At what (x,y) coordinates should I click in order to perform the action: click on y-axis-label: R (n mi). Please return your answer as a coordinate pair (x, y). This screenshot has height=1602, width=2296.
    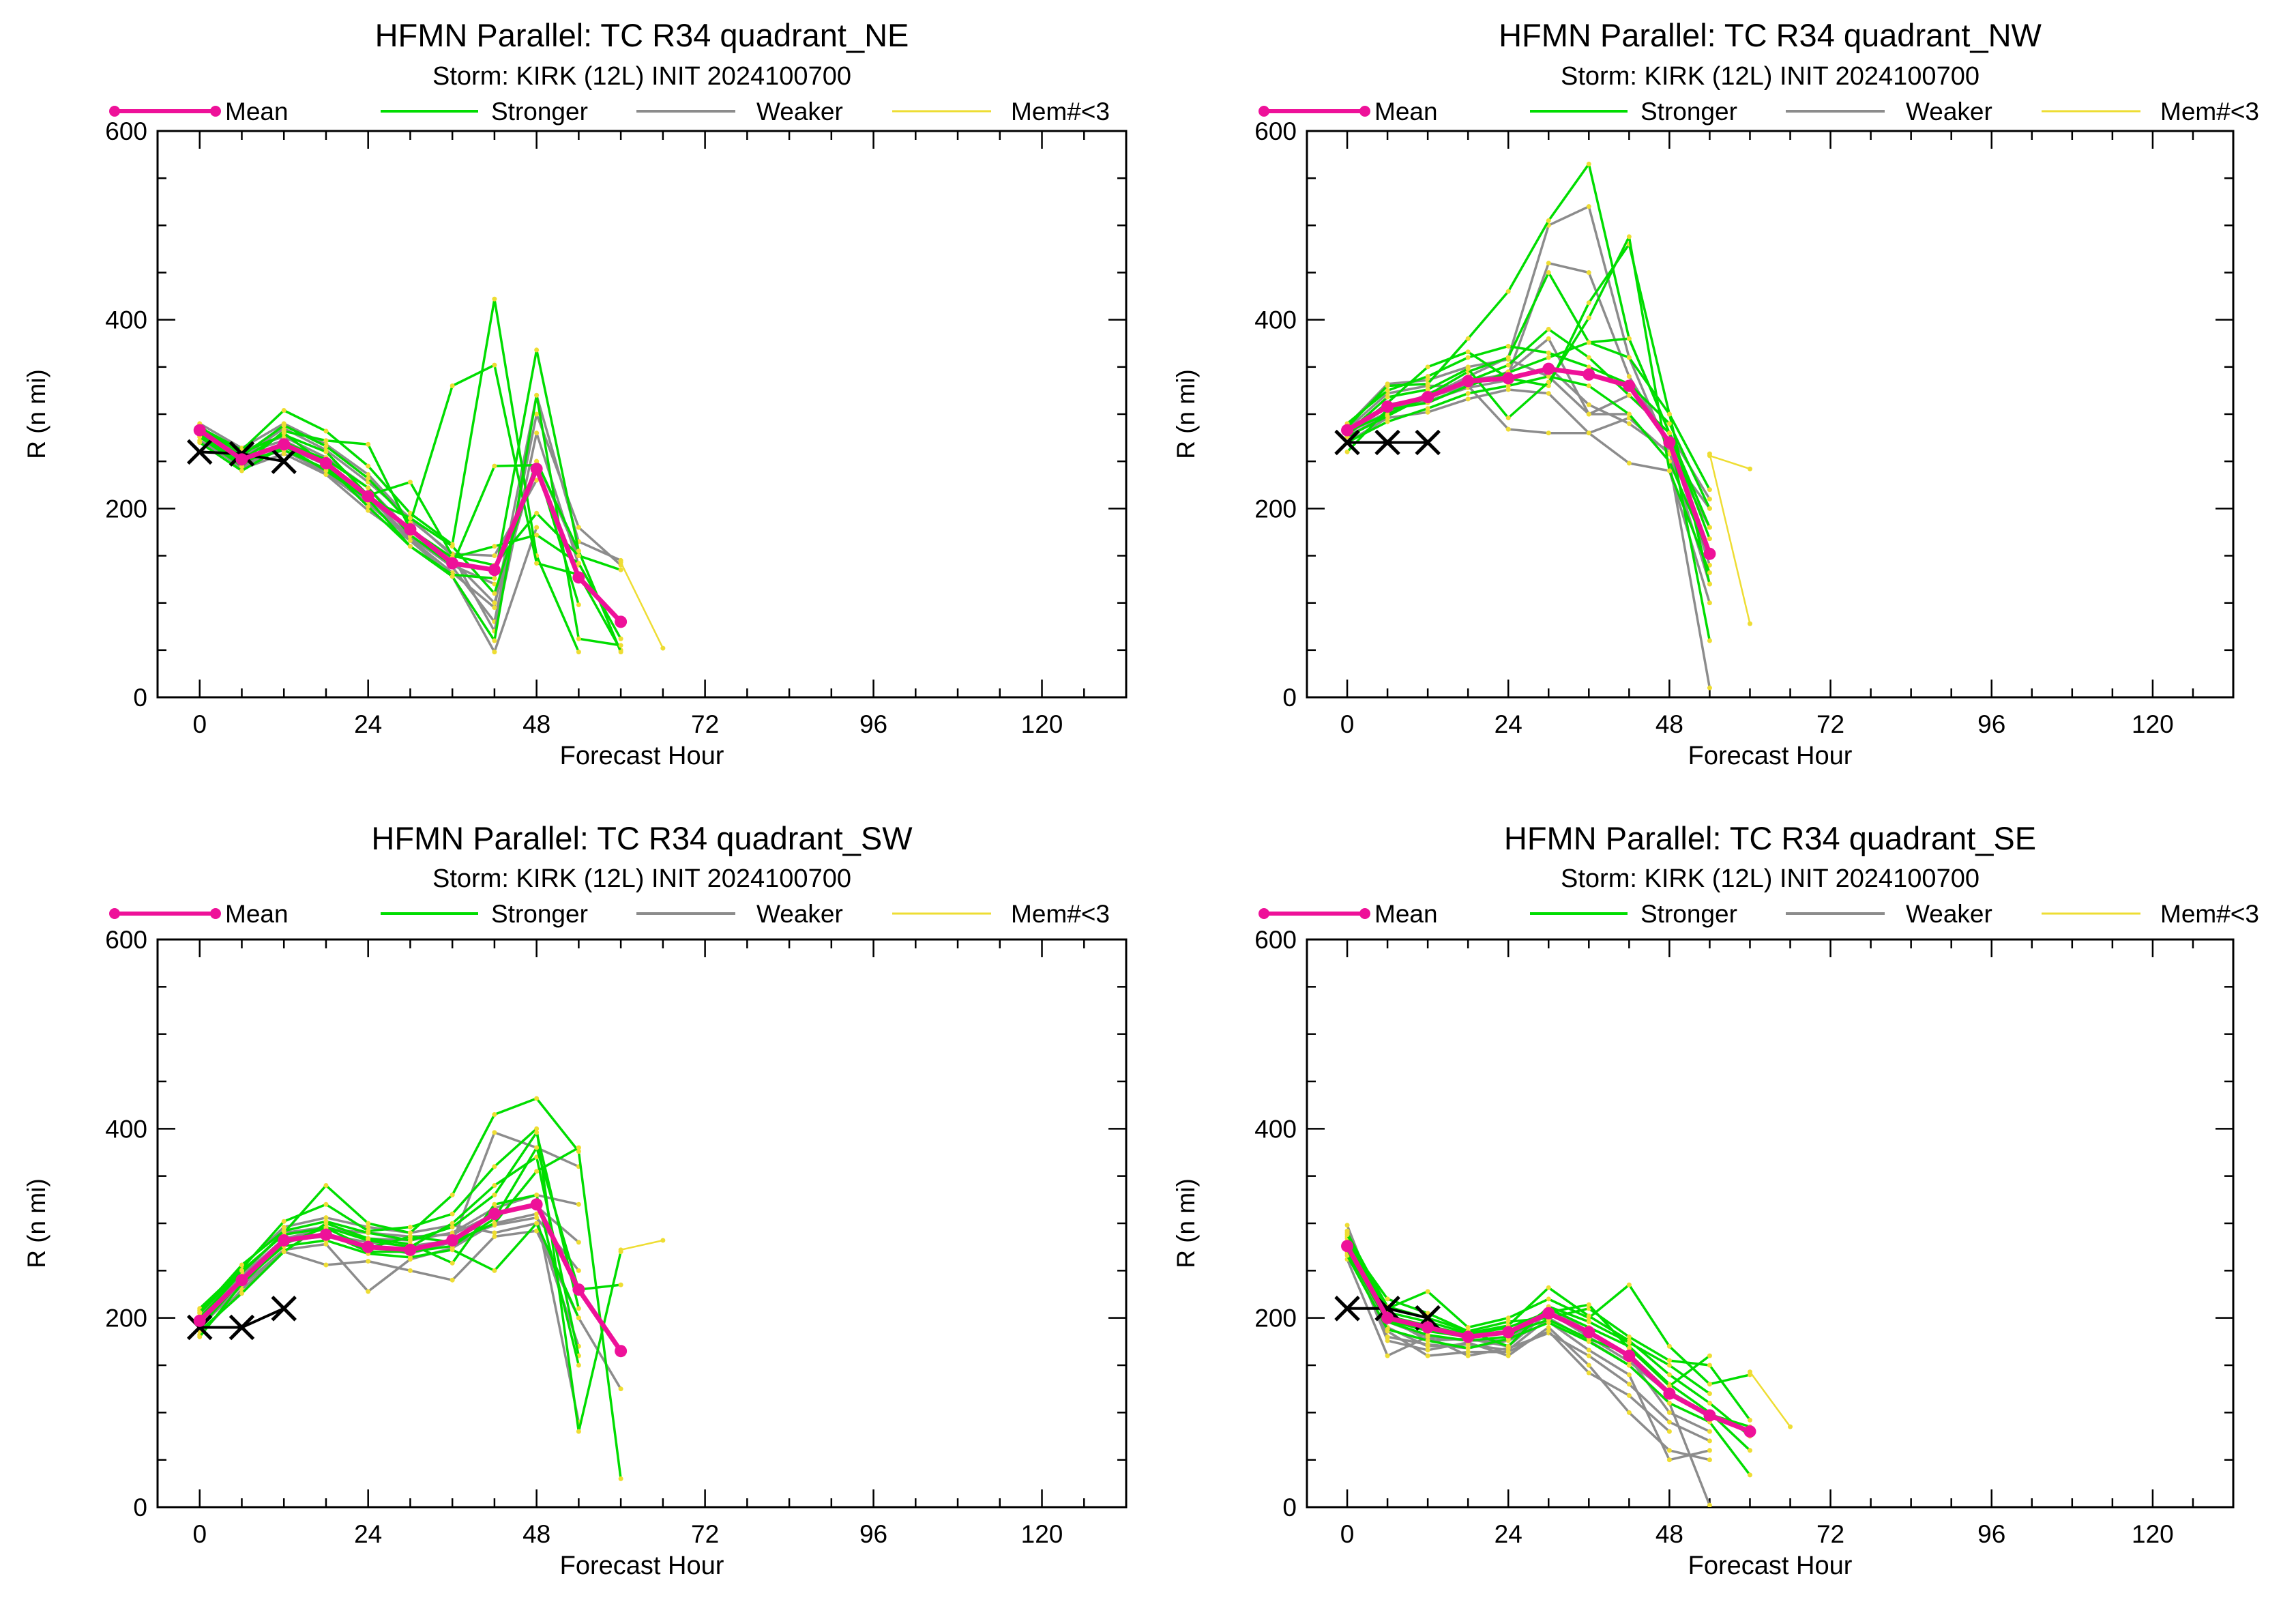
    Looking at the image, I should click on (37, 414).